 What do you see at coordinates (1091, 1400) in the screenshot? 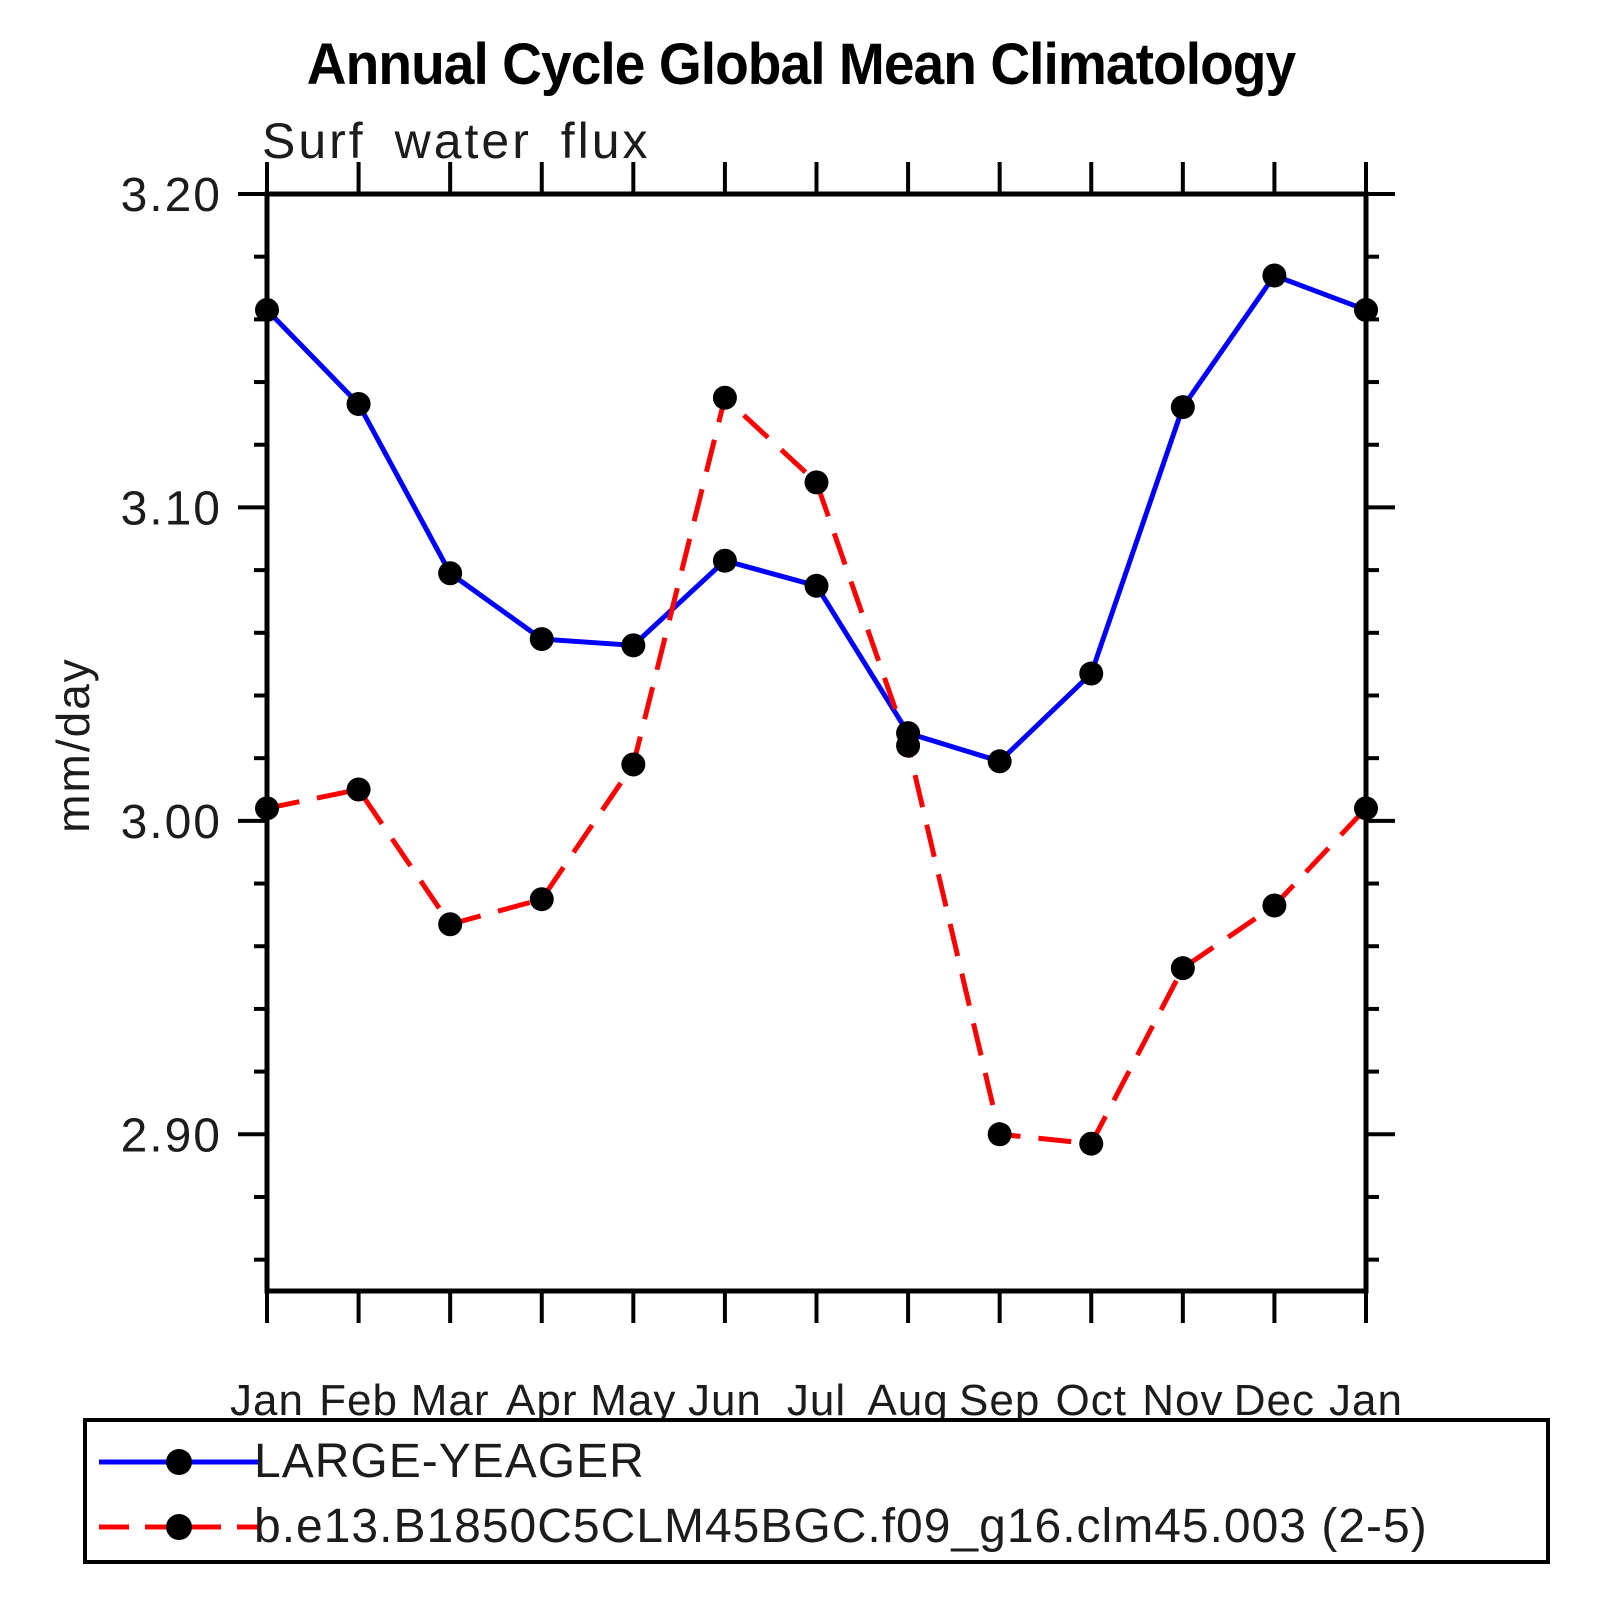
I see `x-tick-label: Oct` at bounding box center [1091, 1400].